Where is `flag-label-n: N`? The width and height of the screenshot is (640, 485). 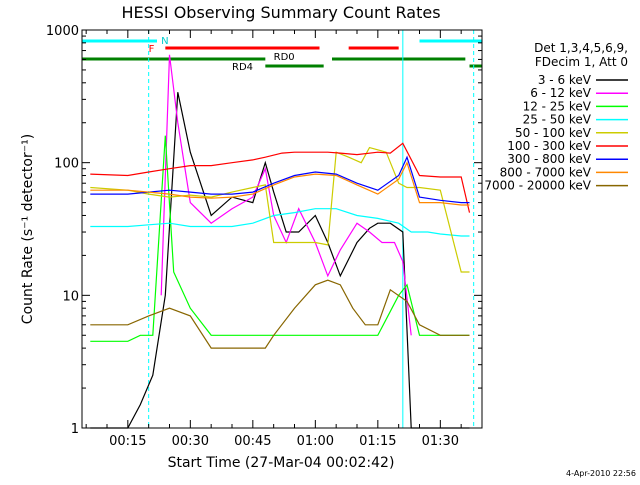 flag-label-n: N is located at coordinates (164, 41).